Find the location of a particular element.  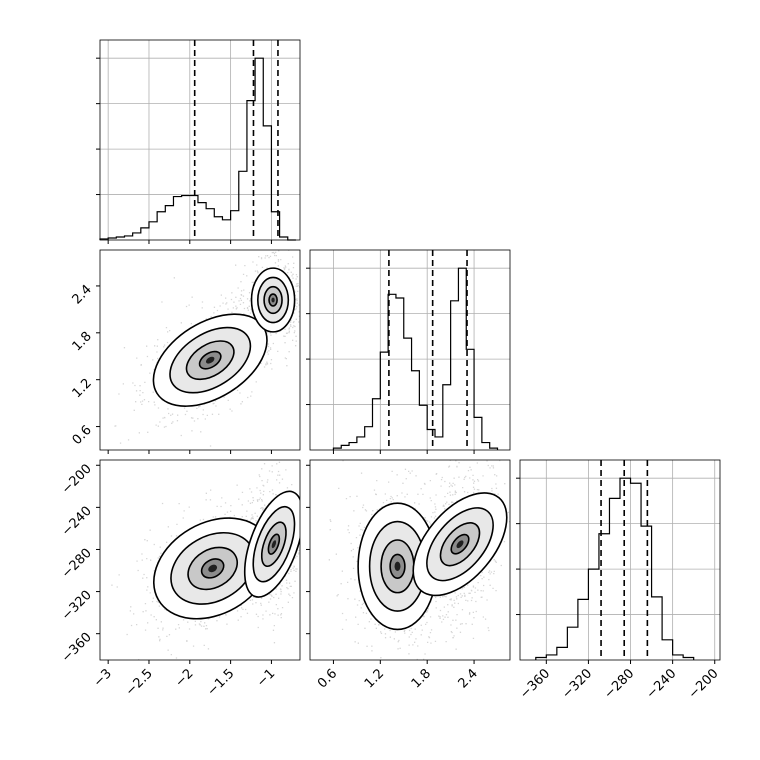

x-tick-label: −280 is located at coordinates (619, 684).